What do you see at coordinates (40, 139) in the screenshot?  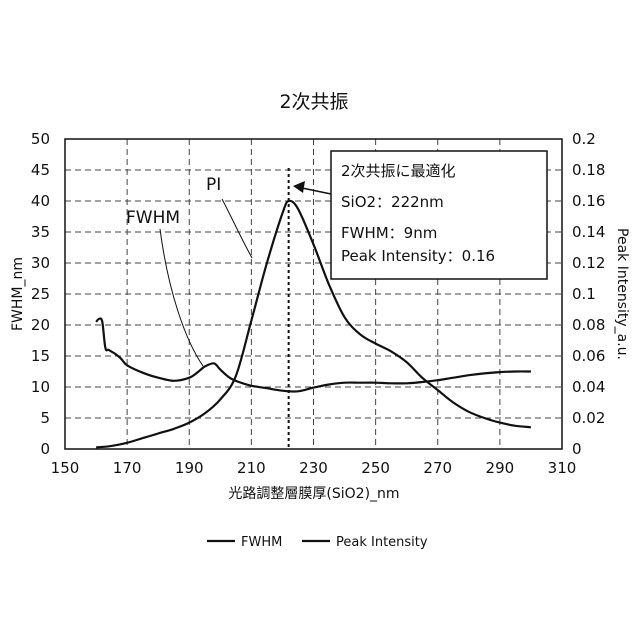 I see `y-tick-label: 50` at bounding box center [40, 139].